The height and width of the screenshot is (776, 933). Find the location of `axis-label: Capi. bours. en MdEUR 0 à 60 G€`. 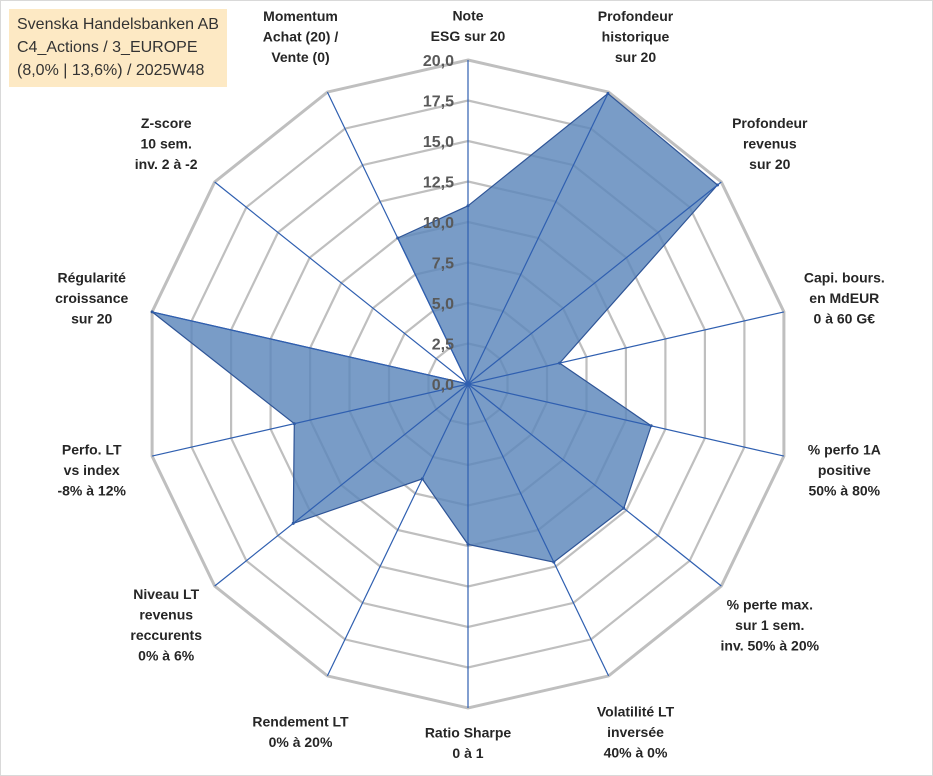

axis-label: Capi. bours. en MdEUR 0 à 60 G€ is located at coordinates (844, 298).